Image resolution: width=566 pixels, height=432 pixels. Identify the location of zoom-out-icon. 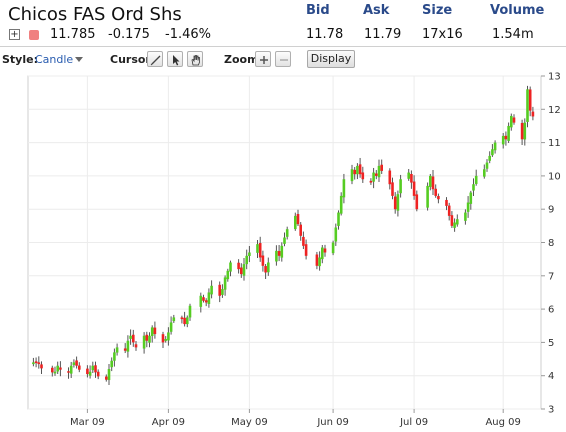
(283, 59).